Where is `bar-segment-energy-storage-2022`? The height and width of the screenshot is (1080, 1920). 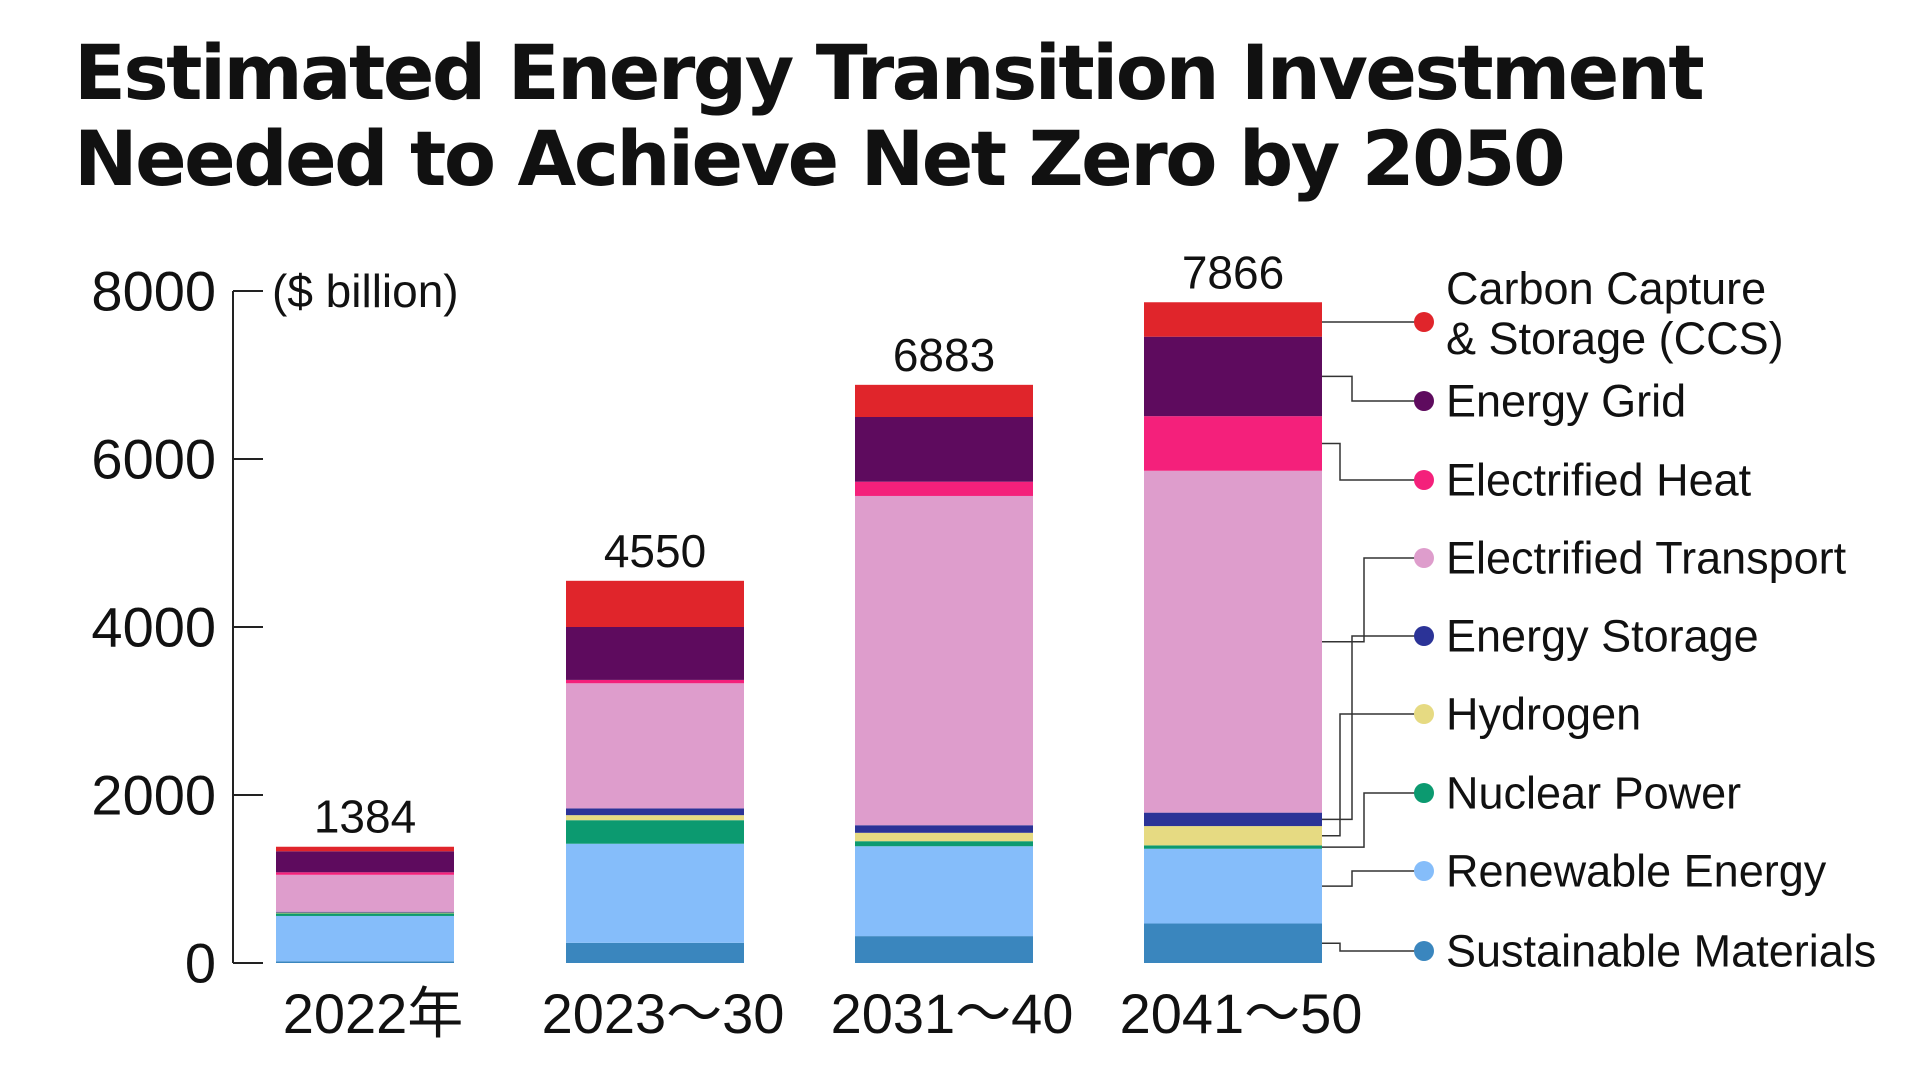
bar-segment-energy-storage-2022 is located at coordinates (365, 912).